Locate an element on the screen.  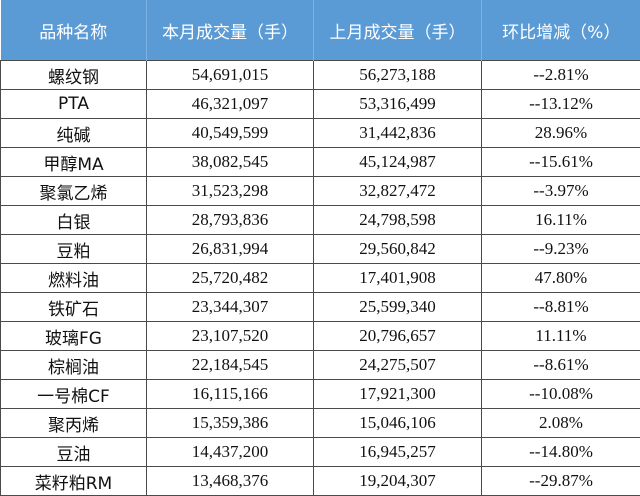
product-name-cell: 棕榈油 is located at coordinates (73, 365).